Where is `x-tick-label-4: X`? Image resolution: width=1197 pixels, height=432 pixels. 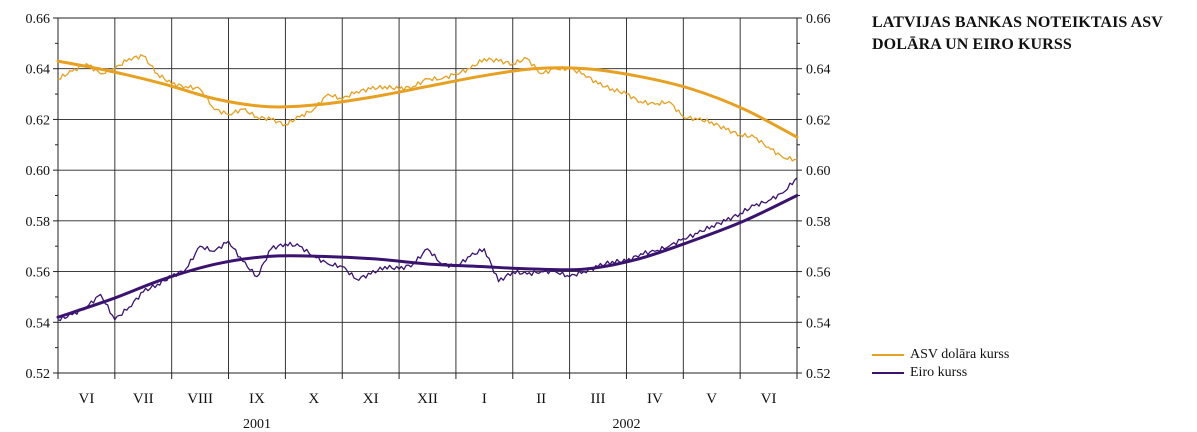 x-tick-label-4: X is located at coordinates (313, 399).